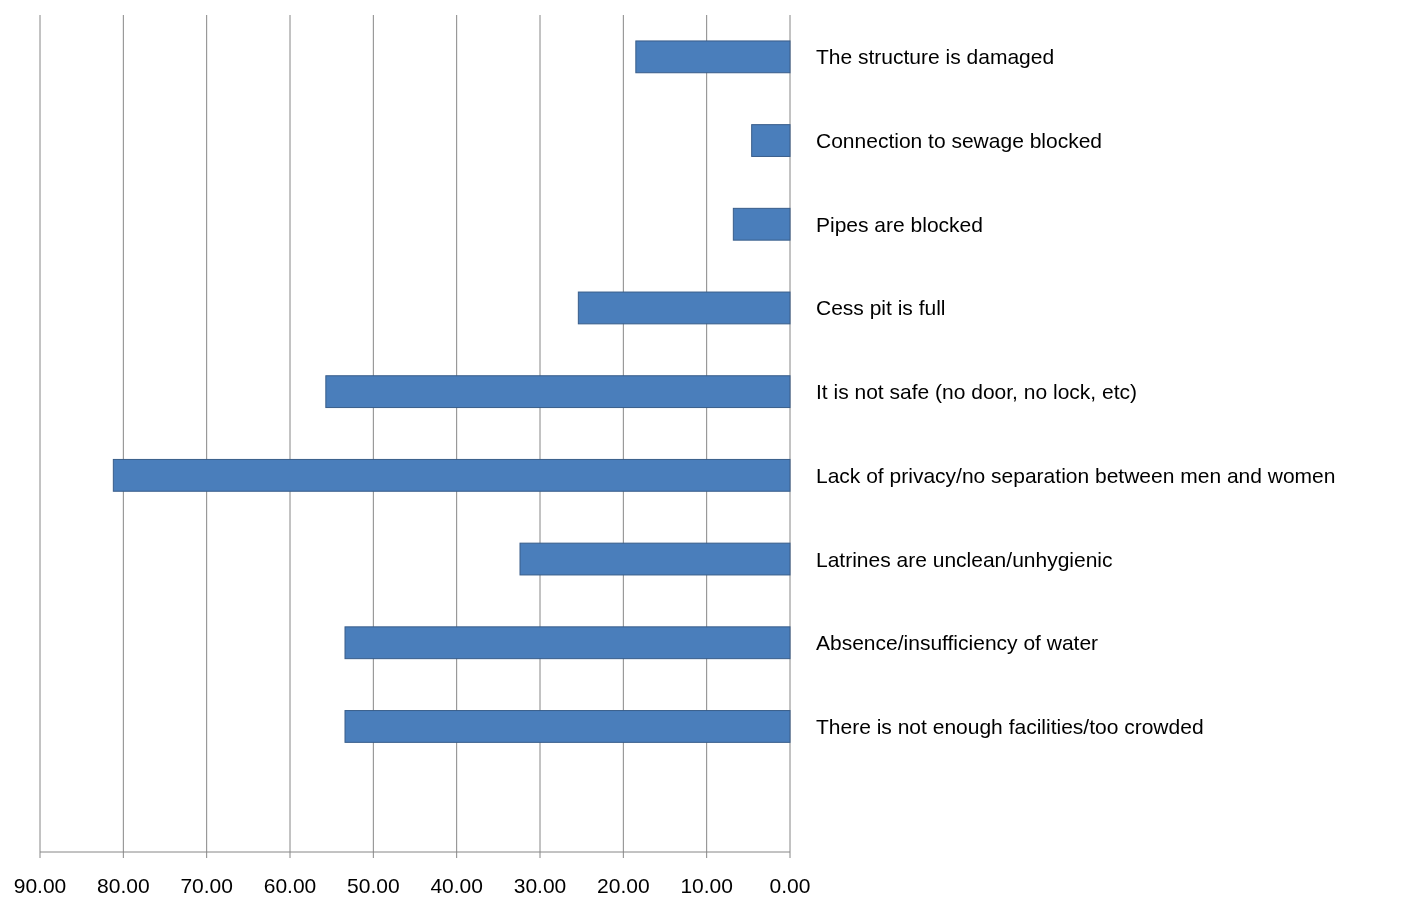  I want to click on x-tick-label: 0.00, so click(790, 885).